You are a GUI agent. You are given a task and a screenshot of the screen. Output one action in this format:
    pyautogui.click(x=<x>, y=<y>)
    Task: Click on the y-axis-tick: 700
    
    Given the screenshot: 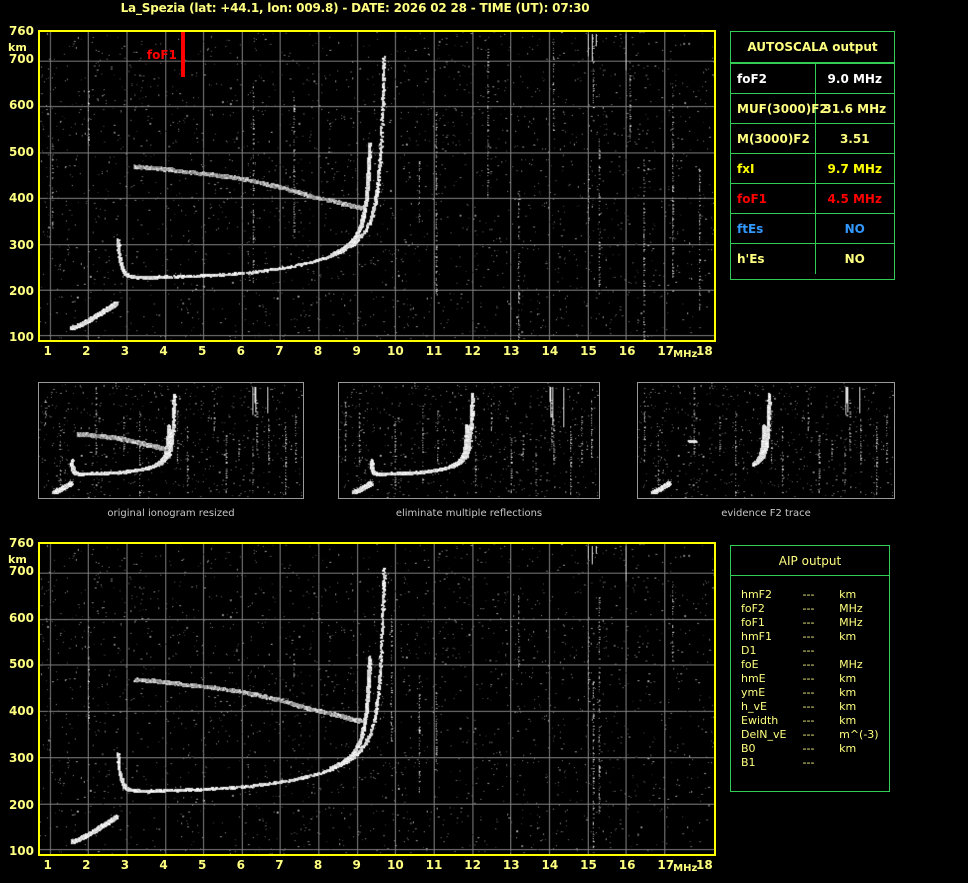 What is the action you would take?
    pyautogui.click(x=21, y=58)
    